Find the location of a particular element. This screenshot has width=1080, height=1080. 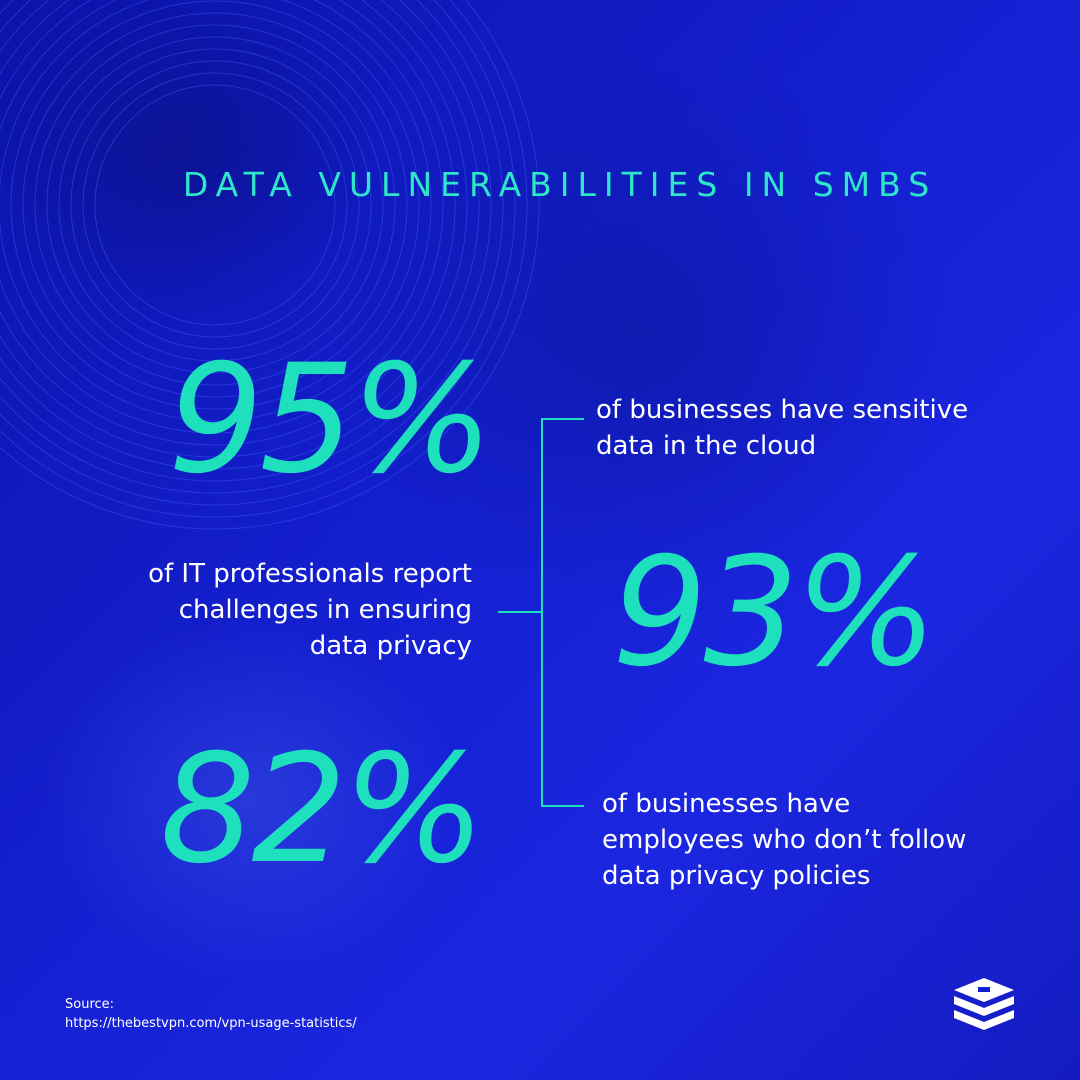

stat-description-line: of businesses have is located at coordinates (726, 804).